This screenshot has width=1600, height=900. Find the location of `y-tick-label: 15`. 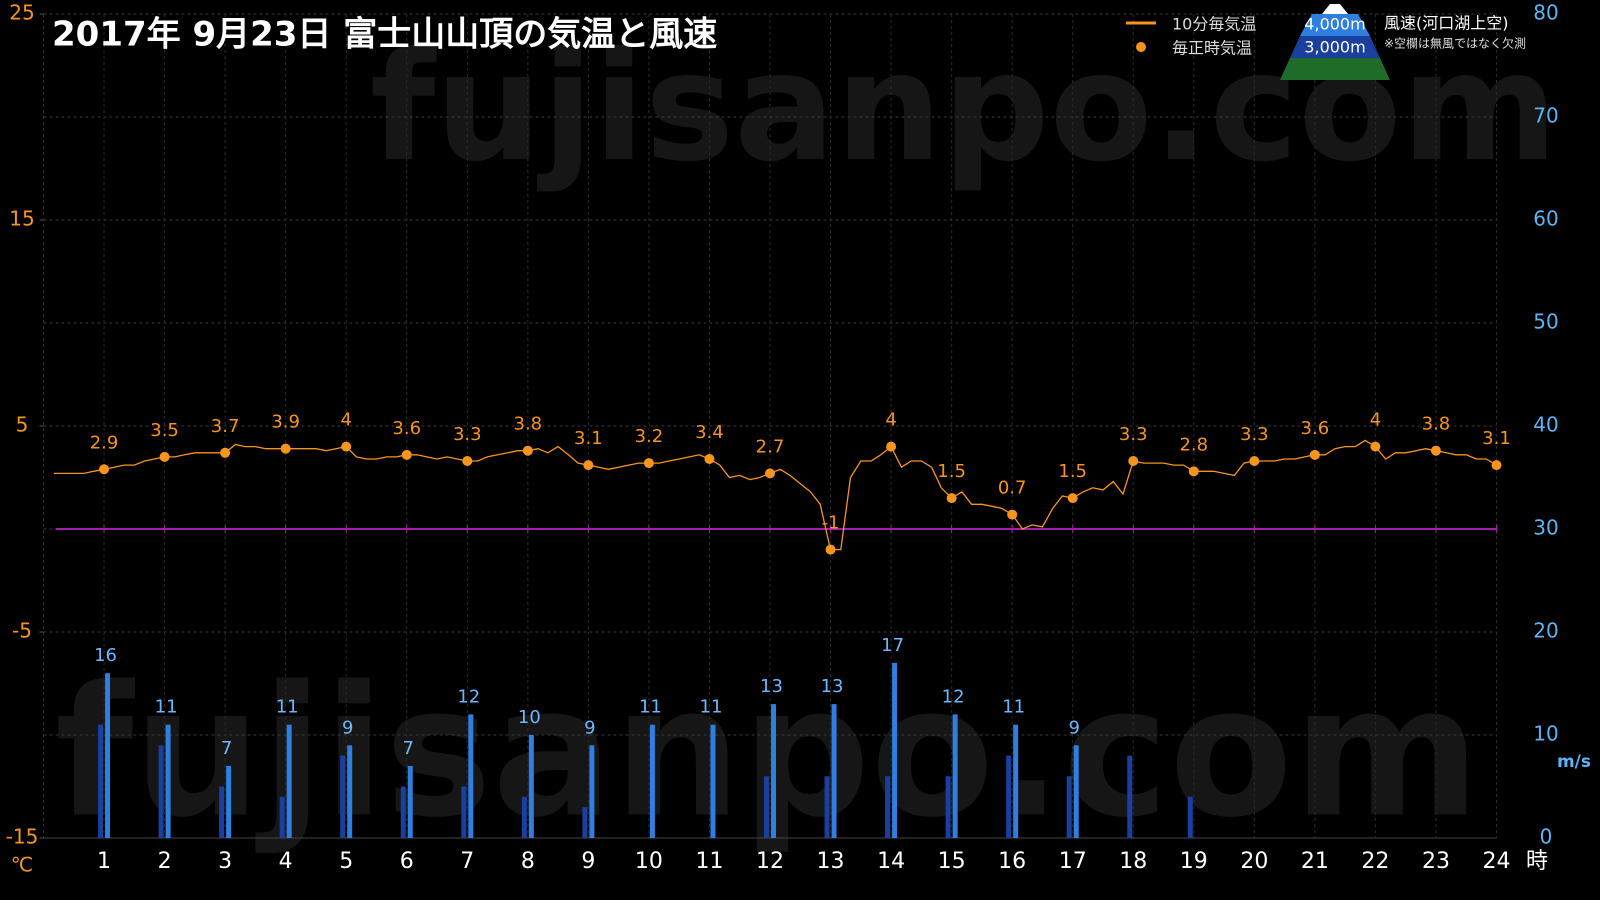

y-tick-label: 15 is located at coordinates (21, 219).